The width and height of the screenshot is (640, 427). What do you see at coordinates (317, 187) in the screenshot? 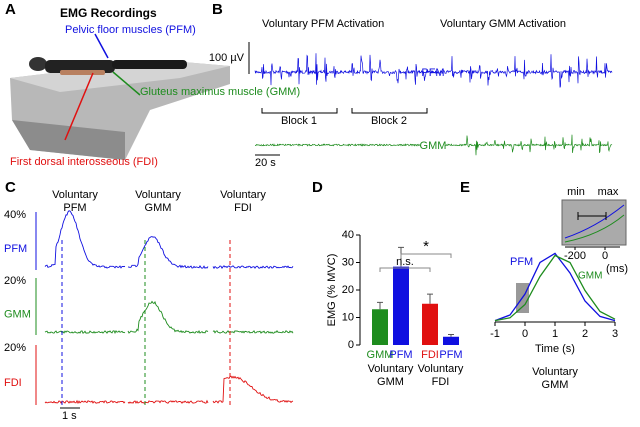
I see `panel-label: D` at bounding box center [317, 187].